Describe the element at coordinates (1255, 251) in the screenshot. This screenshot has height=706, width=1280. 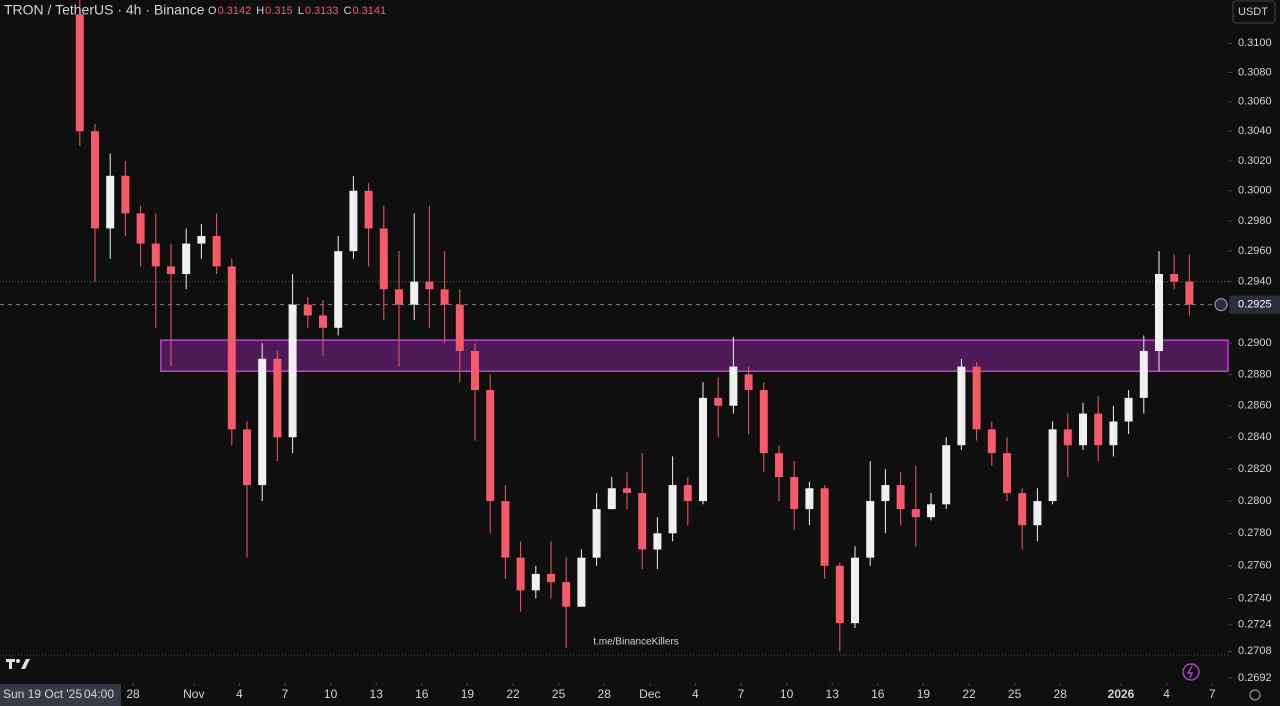
I see `y-tick-label: 0.2960` at that location.